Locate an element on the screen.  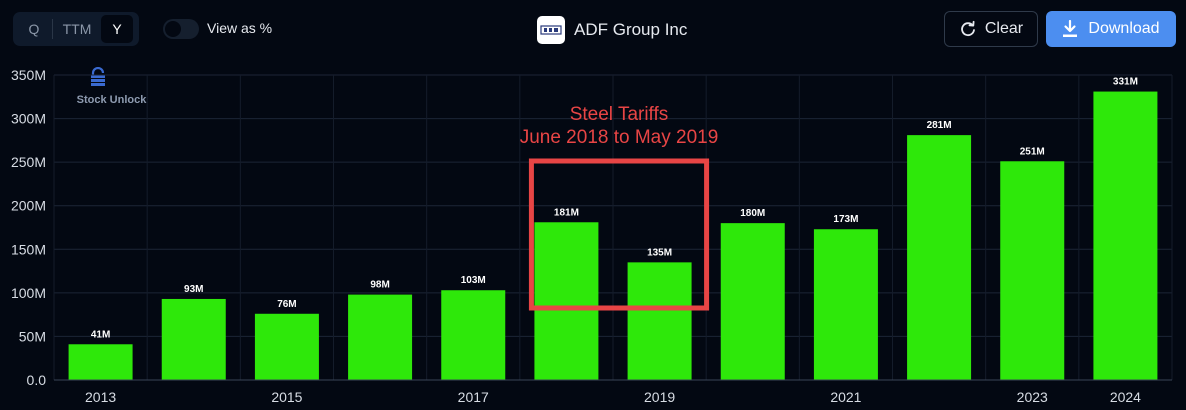
download-button: Download is located at coordinates (1111, 29).